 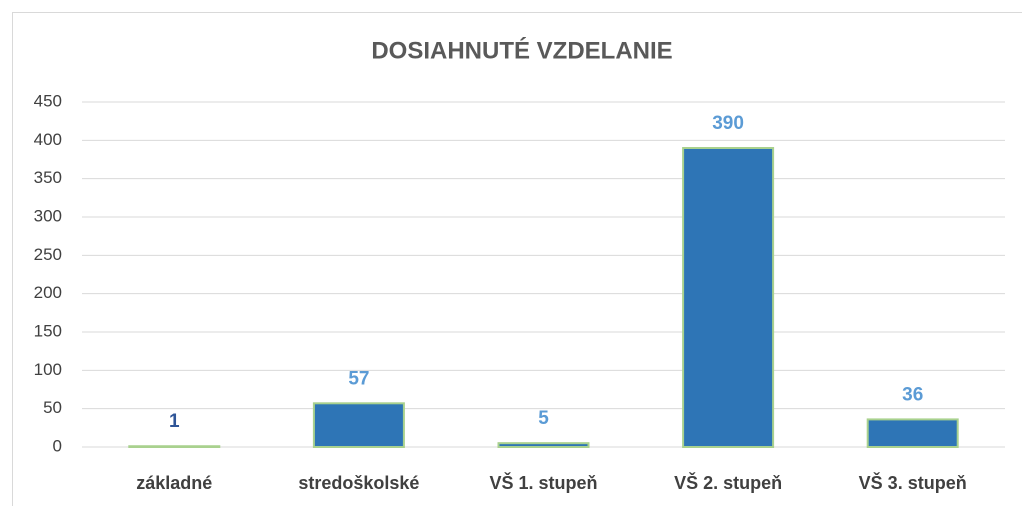 What do you see at coordinates (48, 369) in the screenshot?
I see `y-tick-label: 100` at bounding box center [48, 369].